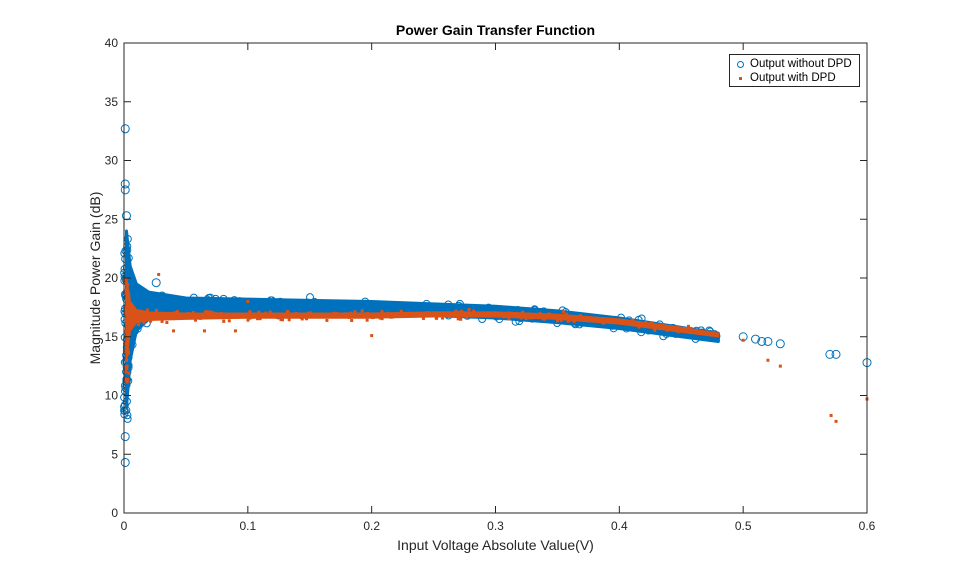 The width and height of the screenshot is (959, 577). I want to click on square-marker-icon, so click(740, 78).